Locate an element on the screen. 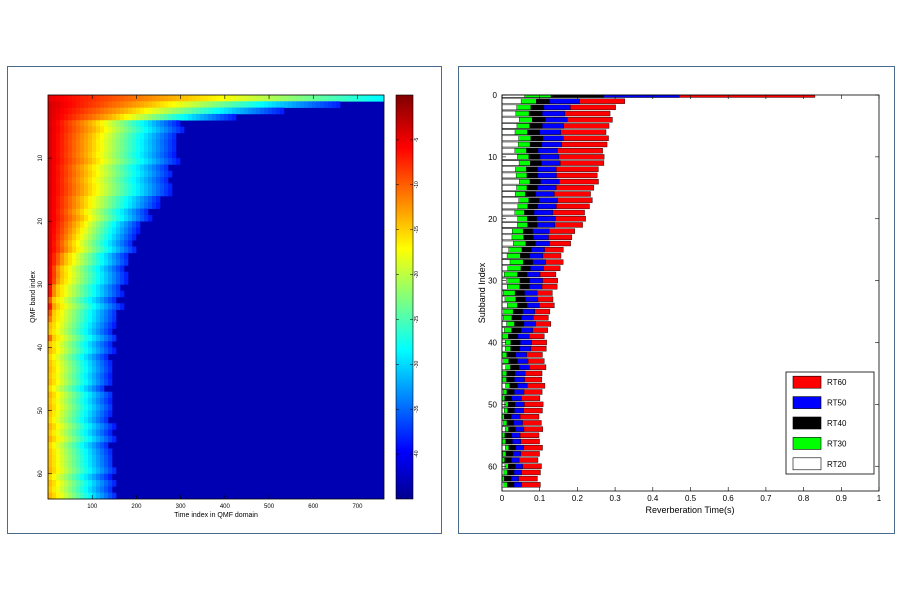 The width and height of the screenshot is (900, 600). bar-y-tick-label: 10 is located at coordinates (492, 157).